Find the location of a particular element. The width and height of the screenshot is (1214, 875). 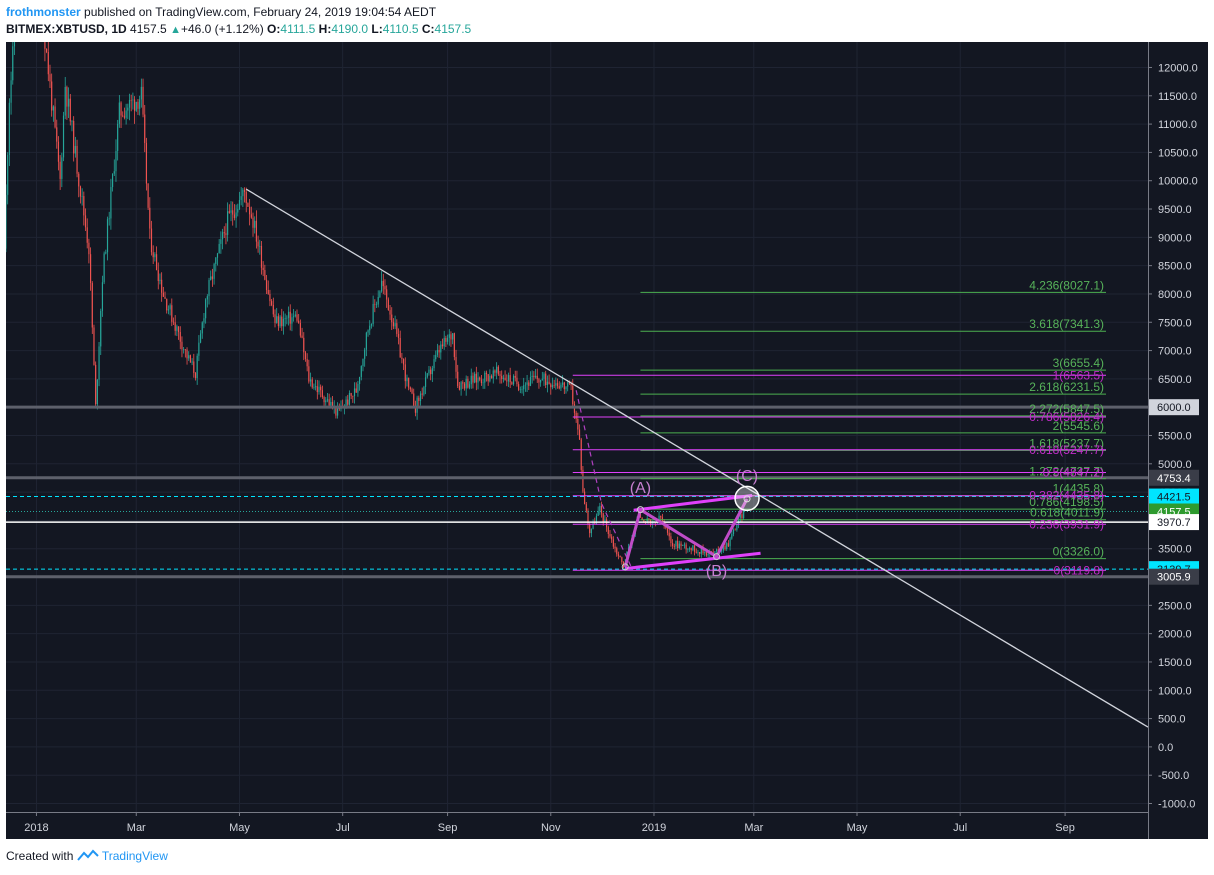

price-tag-bg-4753.4 is located at coordinates (1174, 477).